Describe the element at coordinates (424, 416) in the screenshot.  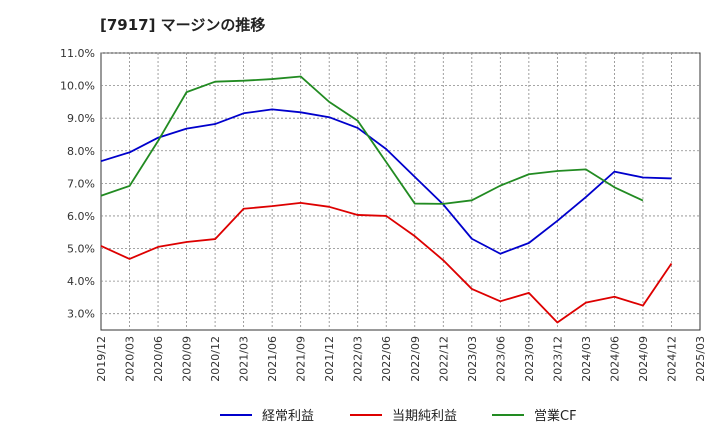
I see `legend-label-1: 当期純利益` at that location.